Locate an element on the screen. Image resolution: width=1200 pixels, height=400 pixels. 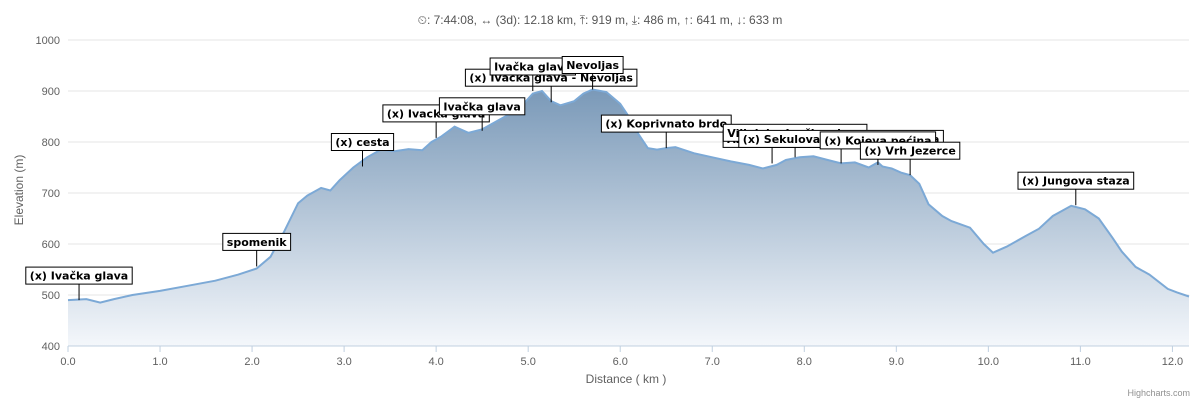
waypoint-annotation: Ivačka glava is located at coordinates (482, 114).